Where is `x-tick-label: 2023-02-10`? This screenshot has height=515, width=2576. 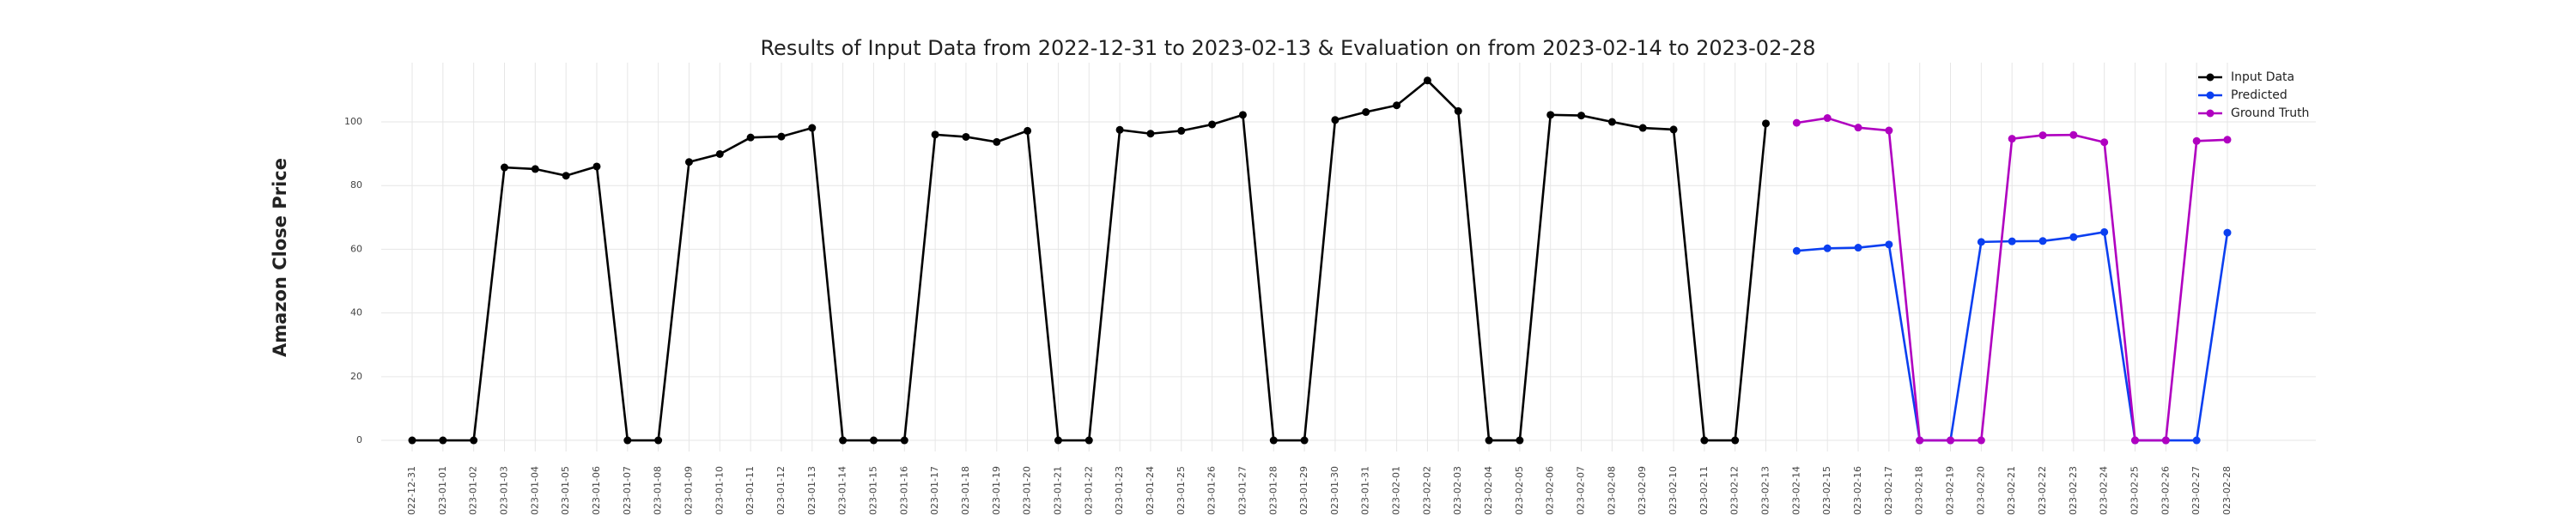 x-tick-label: 2023-02-10 is located at coordinates (1674, 490).